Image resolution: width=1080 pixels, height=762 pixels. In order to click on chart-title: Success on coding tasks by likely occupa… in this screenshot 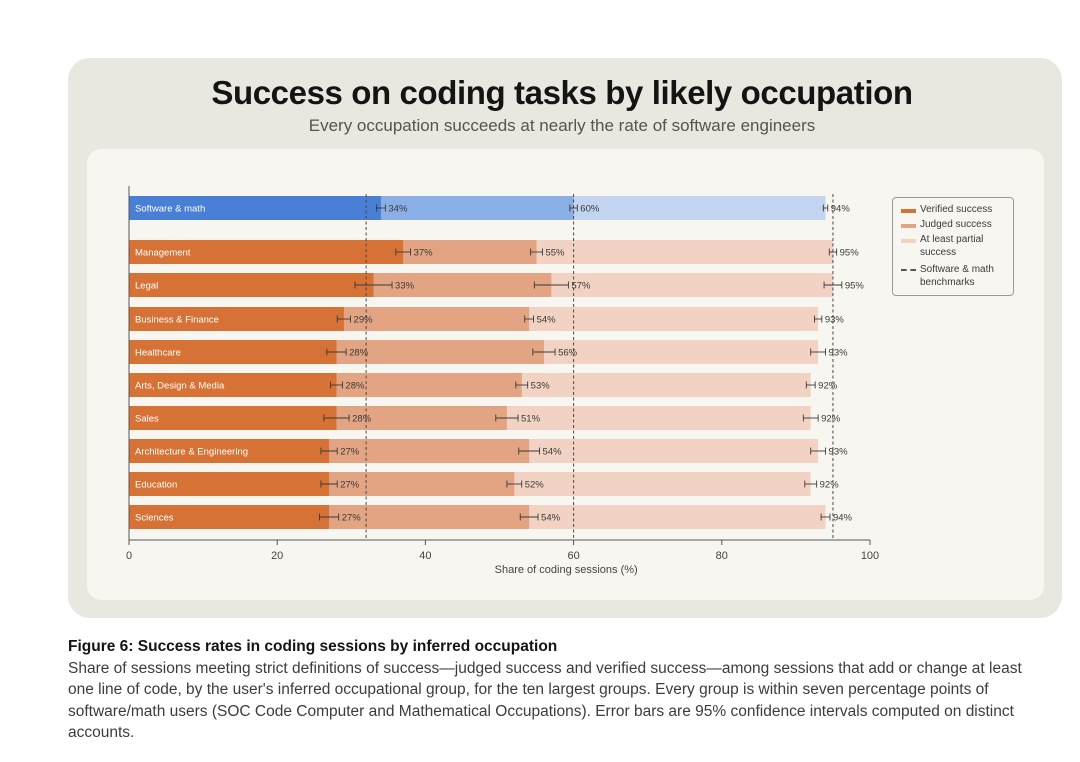, I will do `click(562, 92)`.